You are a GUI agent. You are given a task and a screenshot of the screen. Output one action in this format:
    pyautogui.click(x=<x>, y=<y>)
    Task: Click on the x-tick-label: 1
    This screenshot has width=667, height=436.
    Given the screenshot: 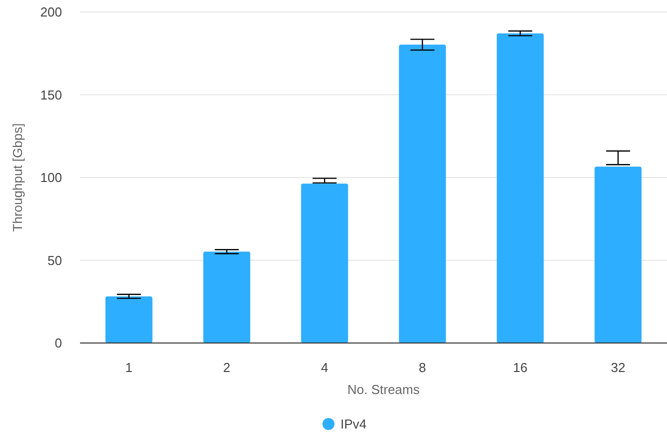 What is the action you would take?
    pyautogui.click(x=129, y=367)
    